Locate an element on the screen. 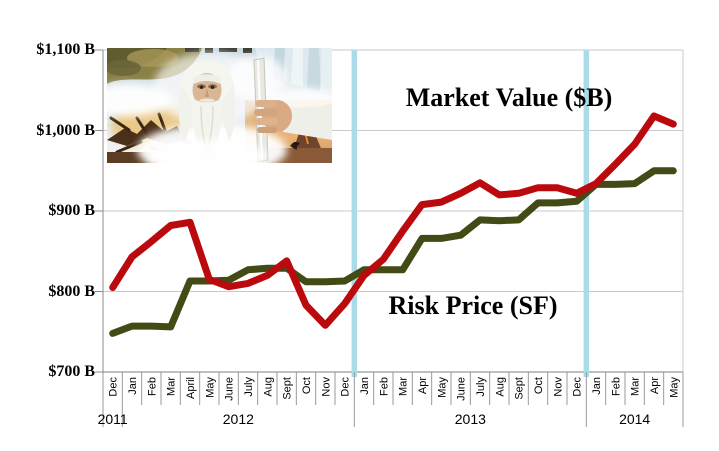 This screenshot has width=719, height=451. foliage is located at coordinates (154, 66).